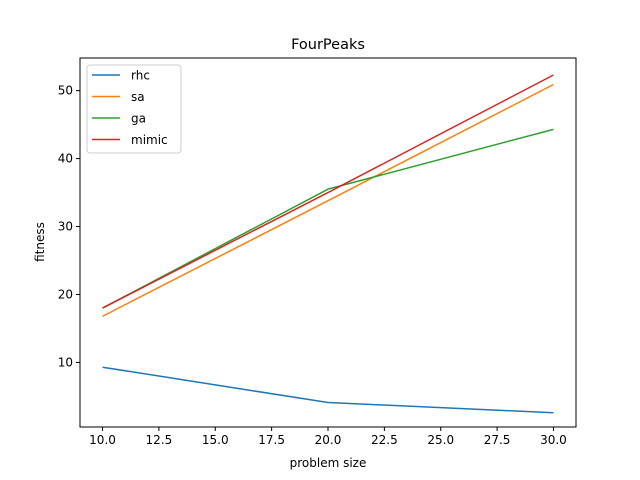 The image size is (640, 480). Describe the element at coordinates (65, 159) in the screenshot. I see `y-tick-label: 40` at that location.